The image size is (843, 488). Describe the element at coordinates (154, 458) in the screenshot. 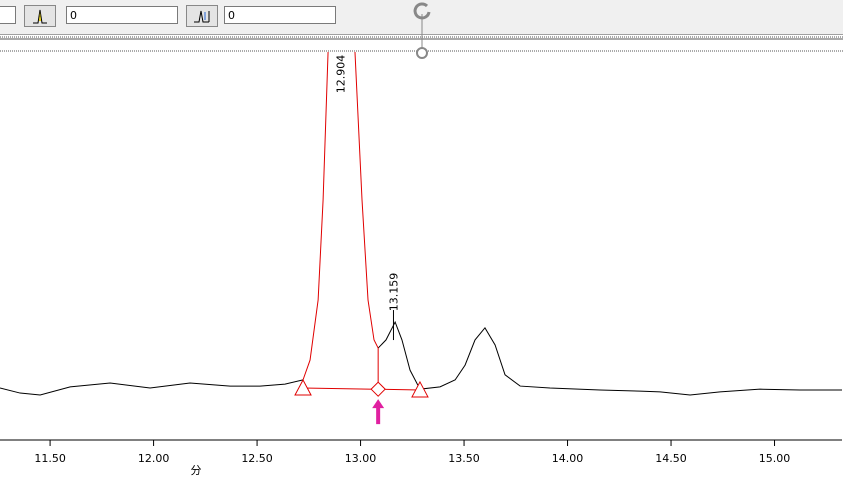

I see `x-tick-label: 12.00` at that location.